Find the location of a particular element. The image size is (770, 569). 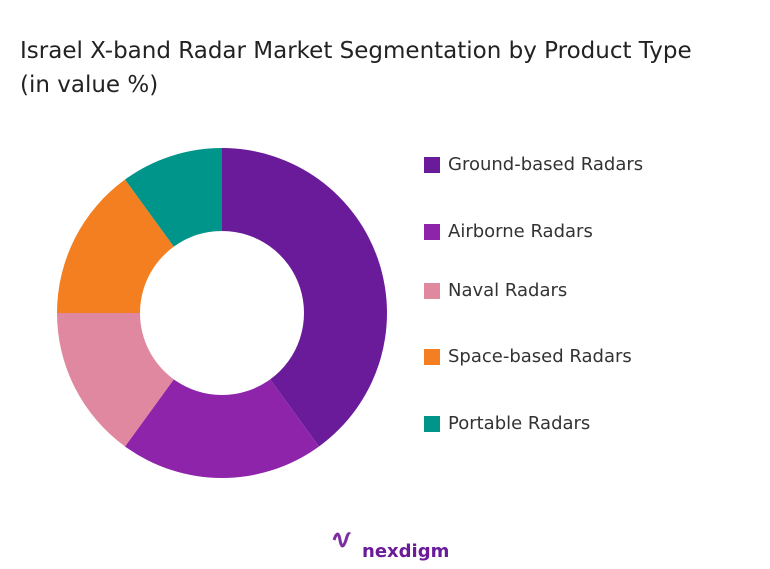

legend-label: Naval Radars is located at coordinates (507, 290).